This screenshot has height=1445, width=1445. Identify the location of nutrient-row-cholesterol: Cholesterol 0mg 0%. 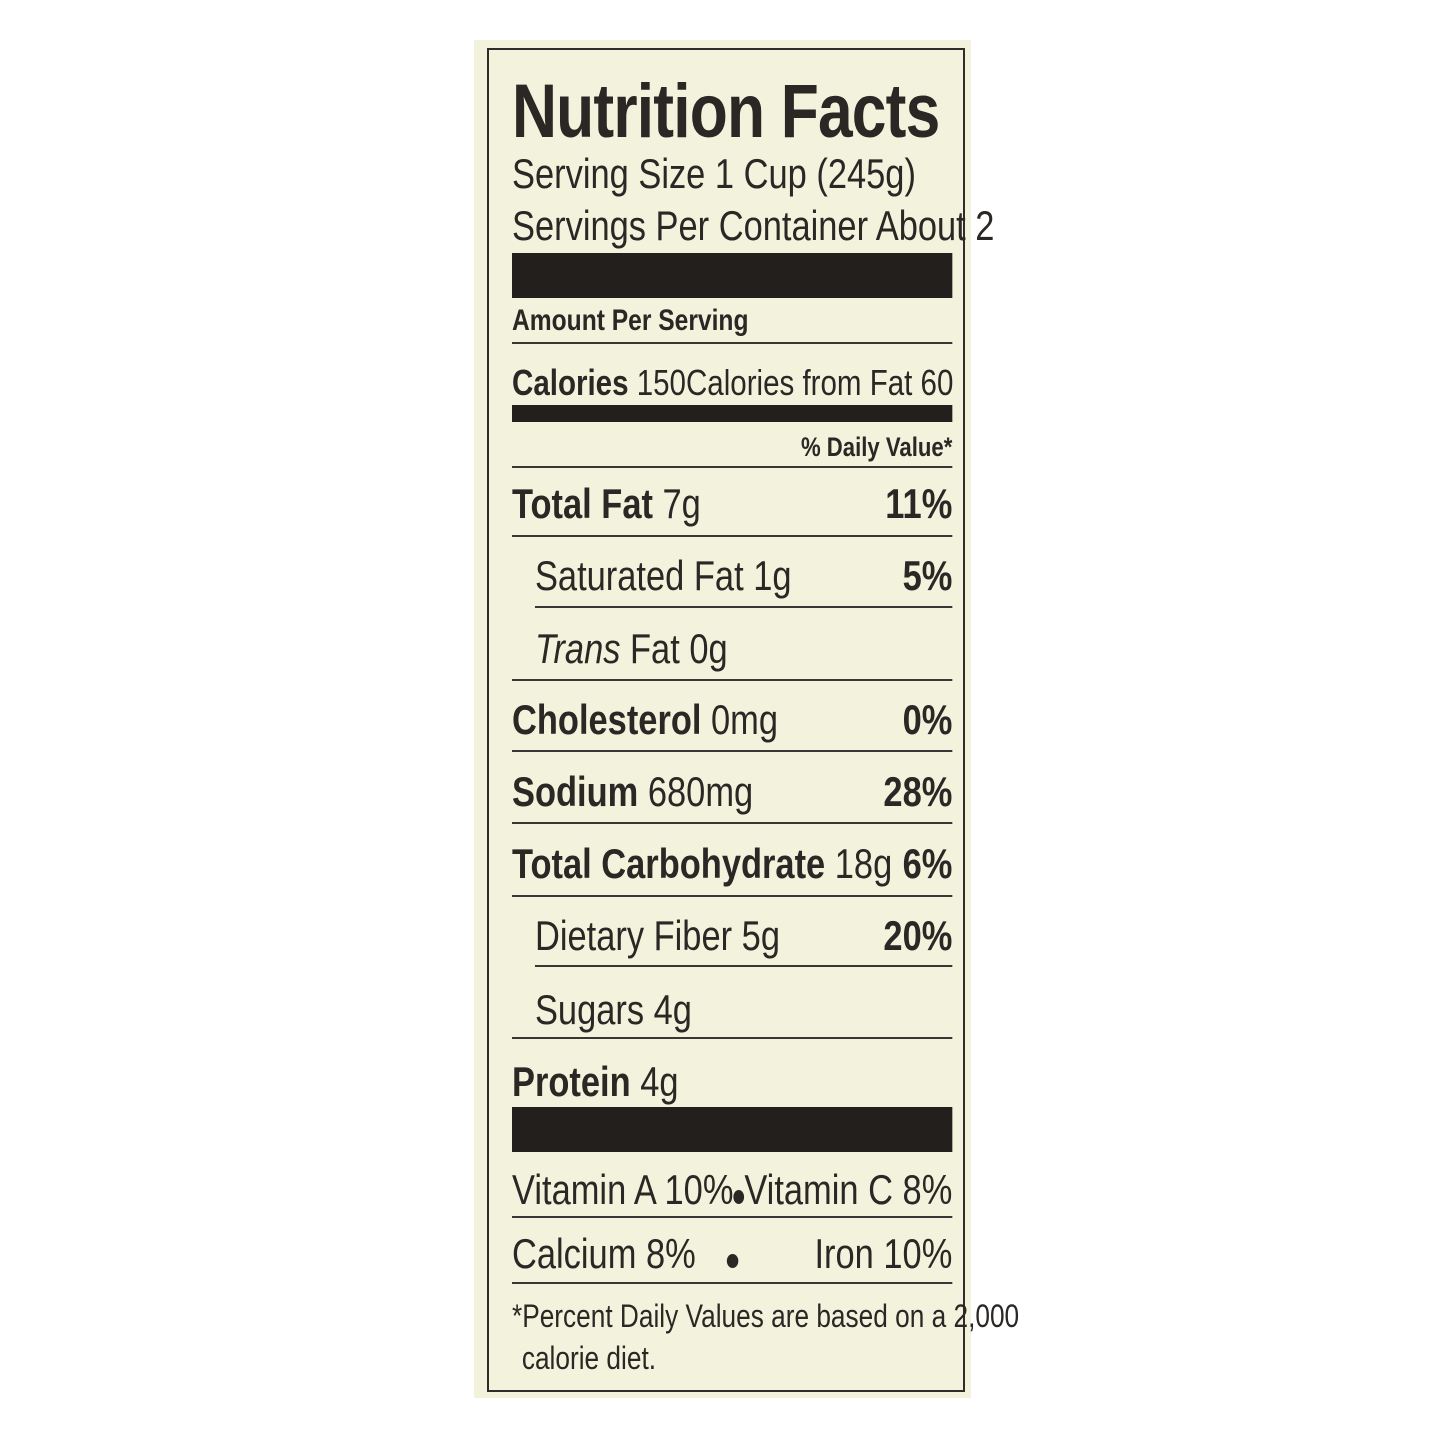
(732, 720).